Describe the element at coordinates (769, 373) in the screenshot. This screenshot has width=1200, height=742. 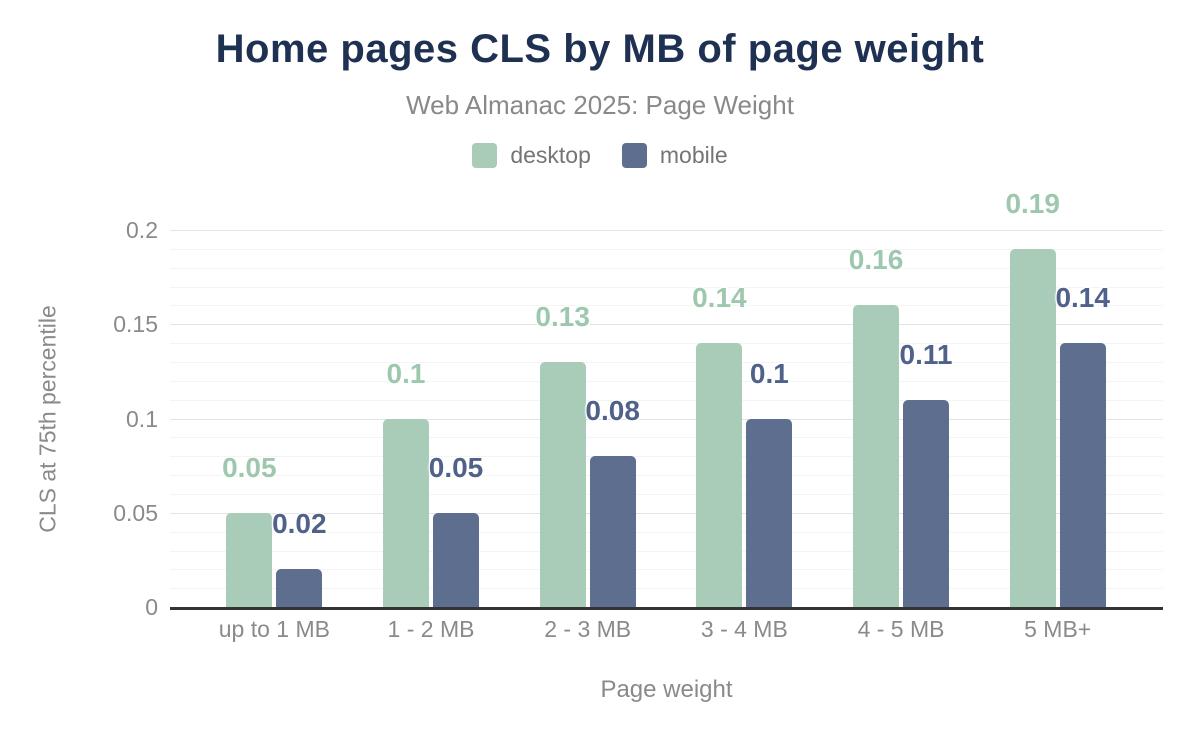
I see `mobile-bar-value-label: 0.1` at that location.